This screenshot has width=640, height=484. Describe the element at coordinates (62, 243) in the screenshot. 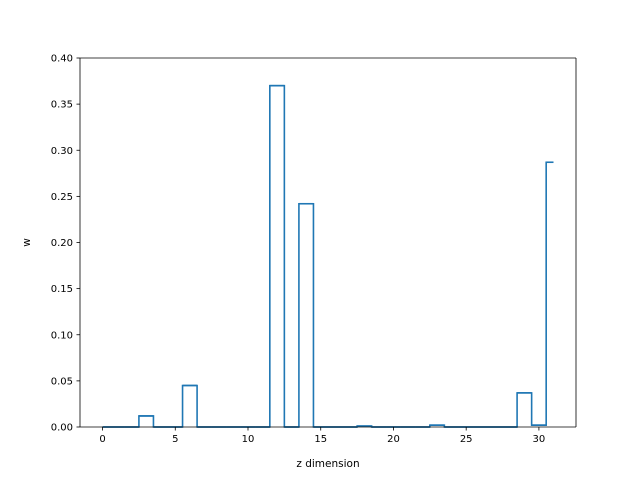

I see `y-tick-label: 0.20` at that location.